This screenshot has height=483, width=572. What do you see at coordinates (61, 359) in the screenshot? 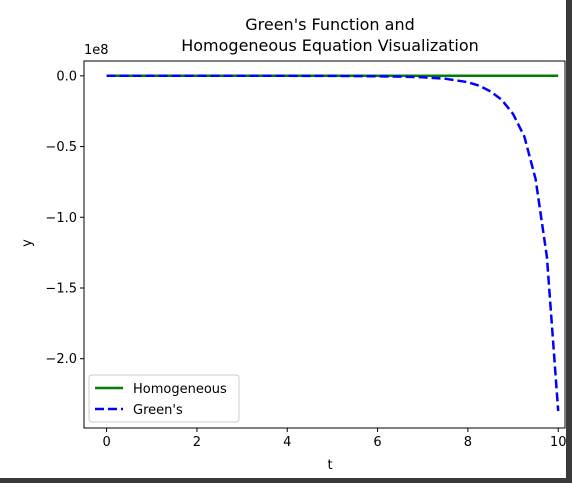
I see `y-tick-label: −2.0` at bounding box center [61, 359].